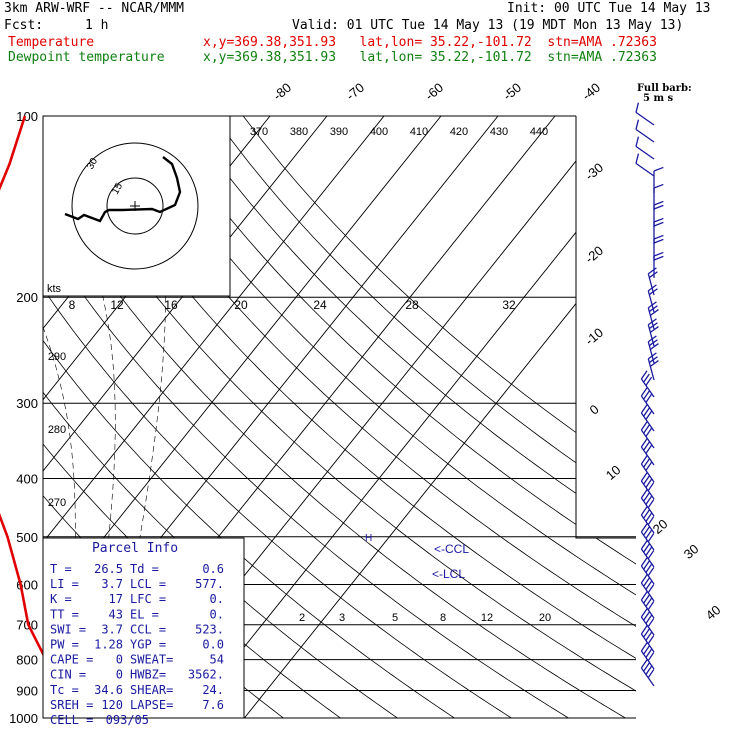 Image resolution: width=740 pixels, height=740 pixels. Describe the element at coordinates (217, 614) in the screenshot. I see `parcel-row-value2-138: 0.` at that location.